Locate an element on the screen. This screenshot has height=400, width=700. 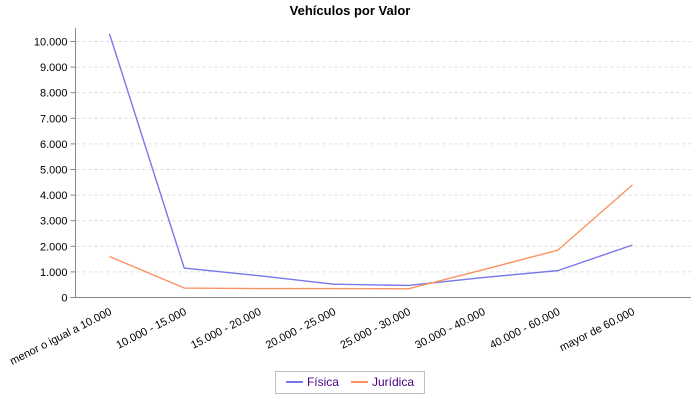
x-tick-label: 20.000 - 25.000 is located at coordinates (301, 329).